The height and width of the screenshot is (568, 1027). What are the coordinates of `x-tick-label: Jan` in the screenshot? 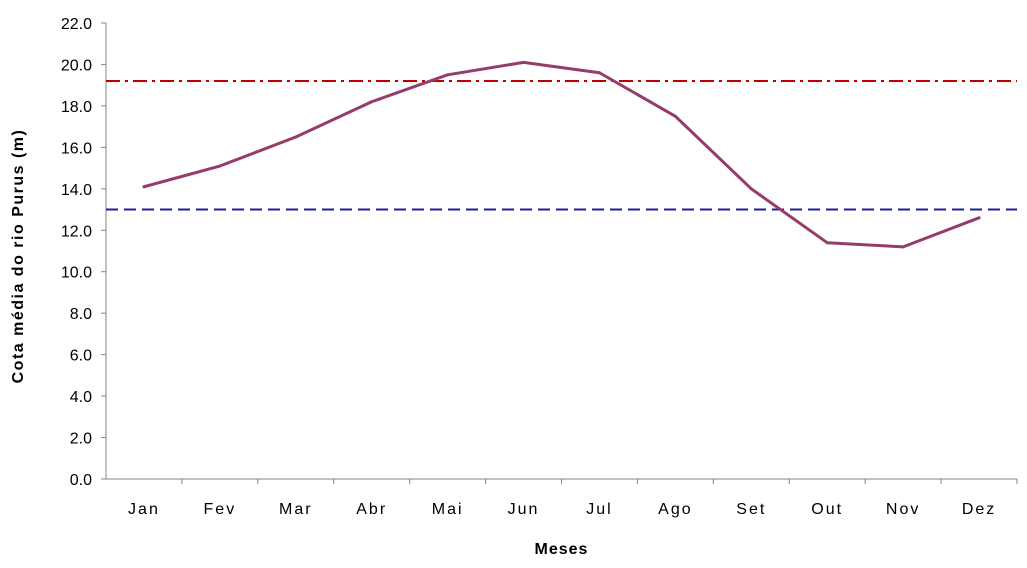 It's located at (144, 509).